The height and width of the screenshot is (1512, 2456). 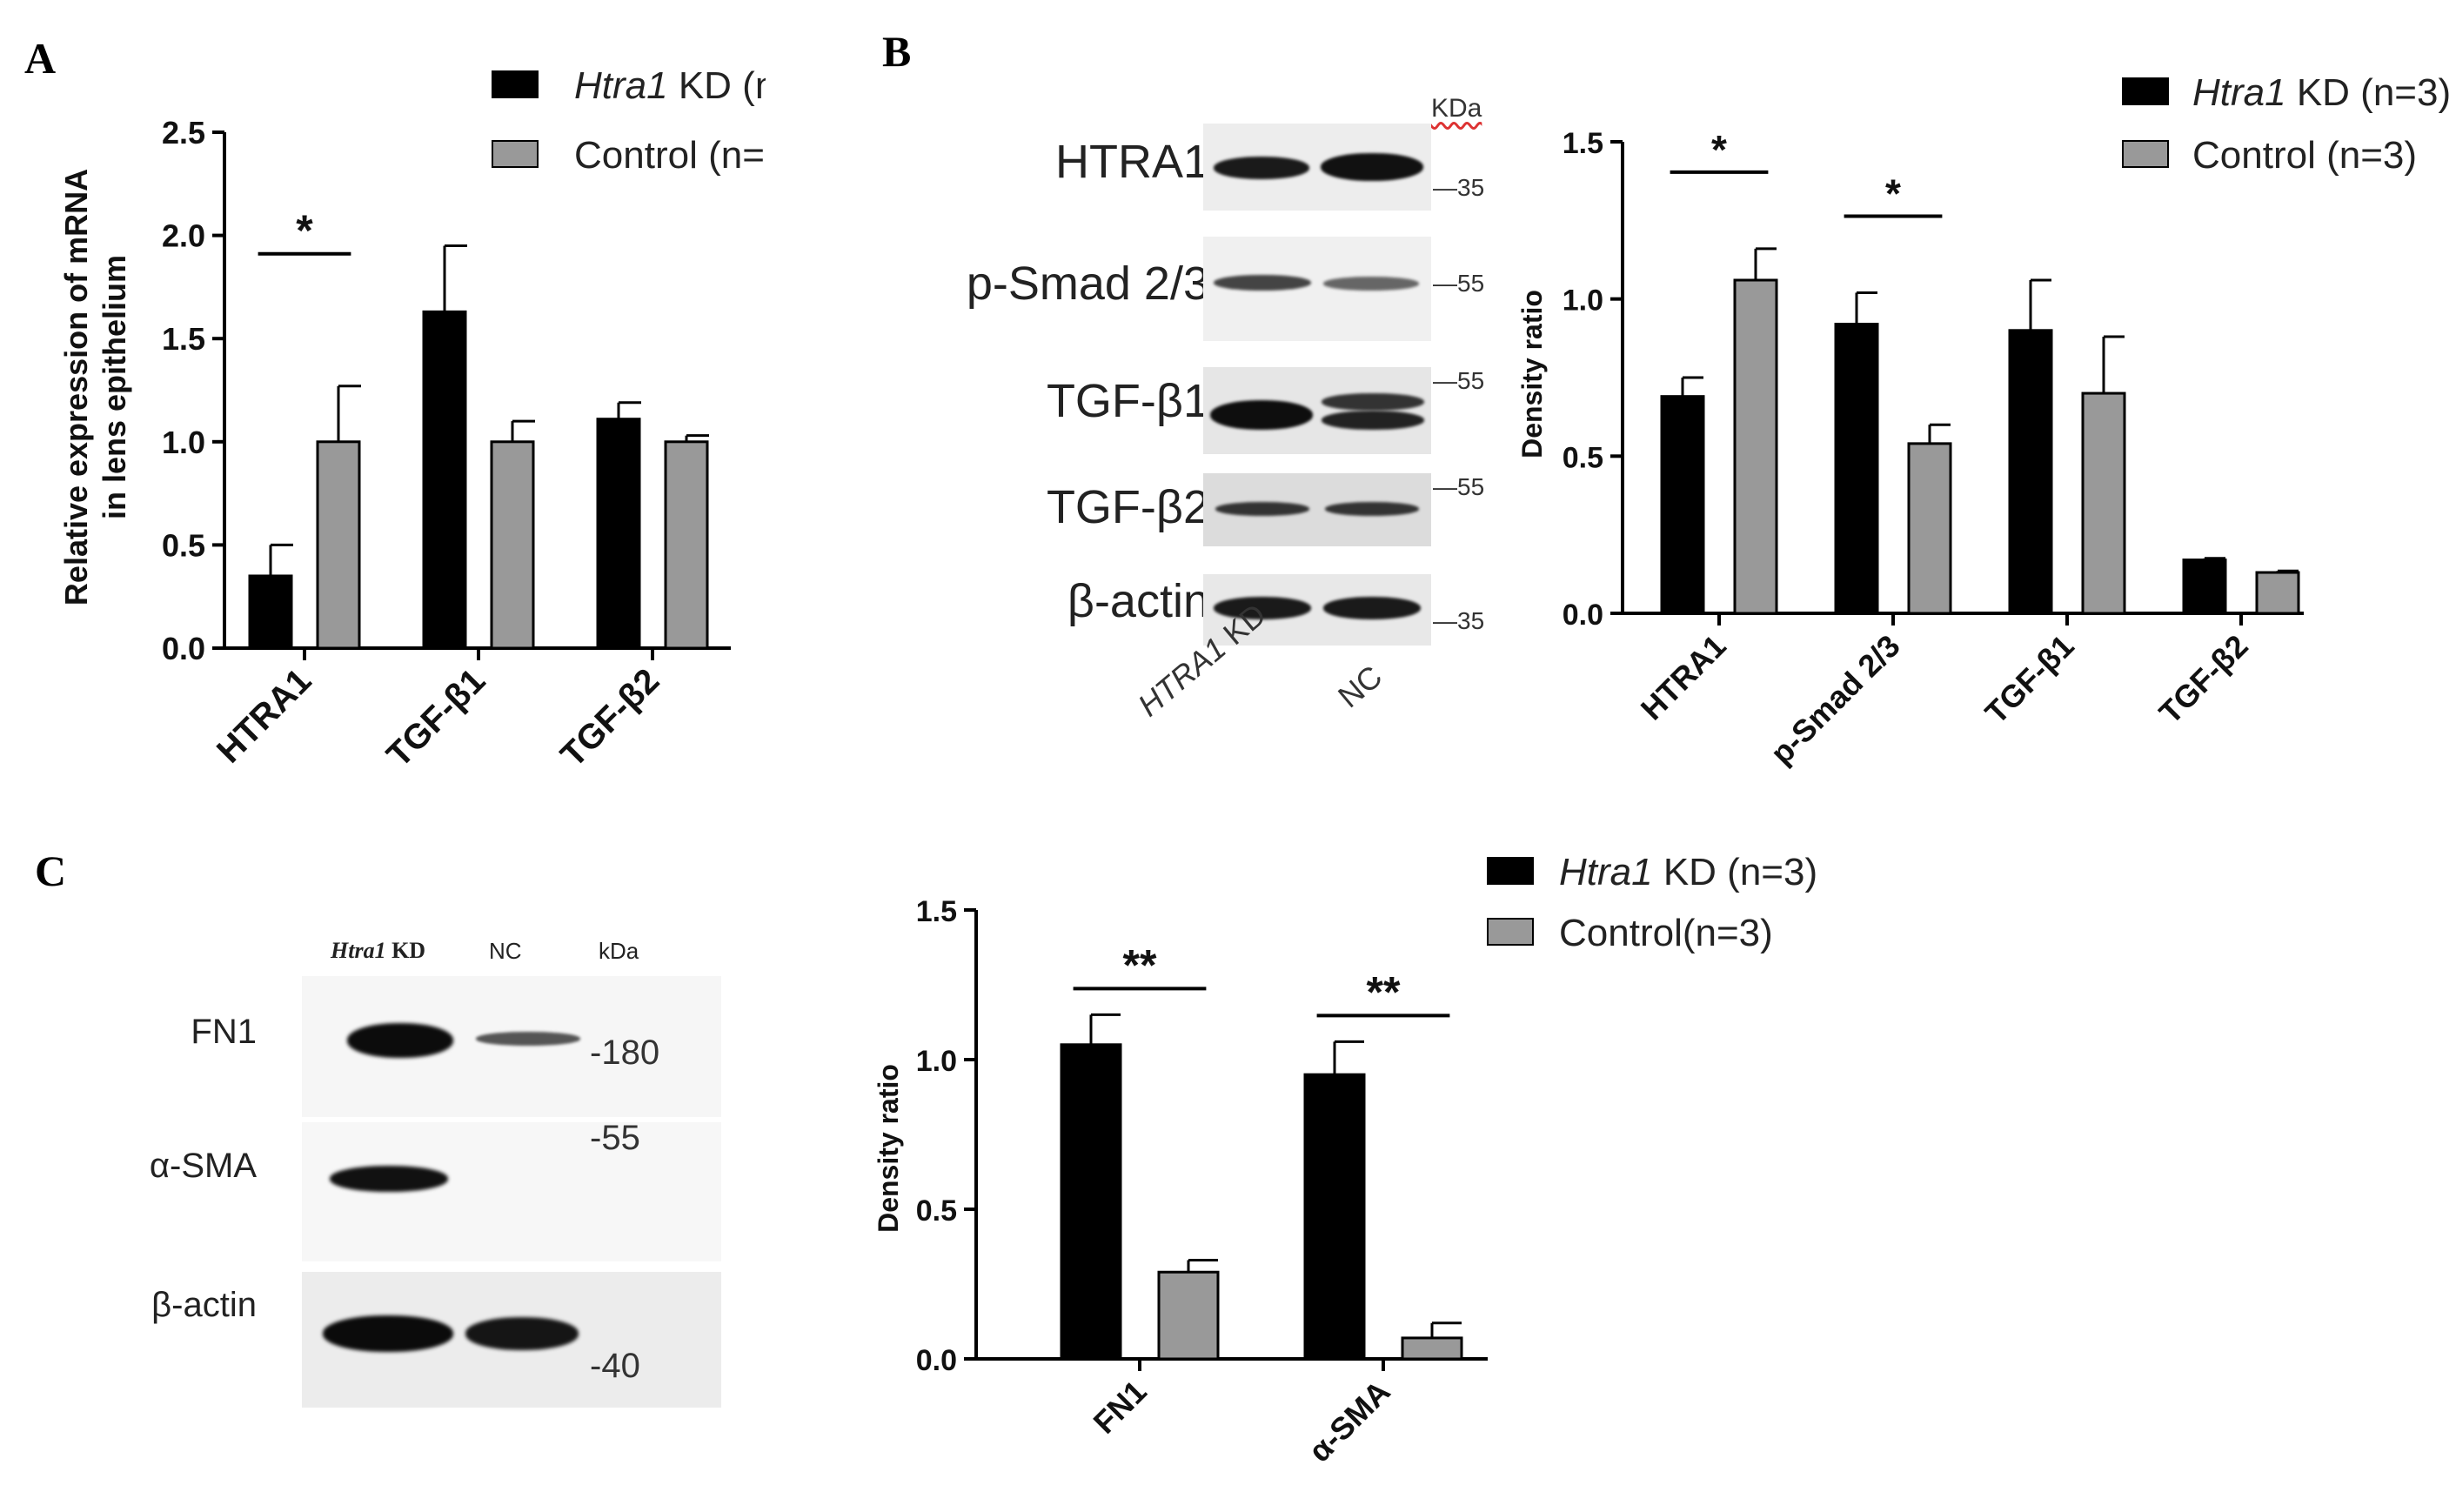 I want to click on blot-c-lane-label-kd: Htra1 KD, so click(x=378, y=951).